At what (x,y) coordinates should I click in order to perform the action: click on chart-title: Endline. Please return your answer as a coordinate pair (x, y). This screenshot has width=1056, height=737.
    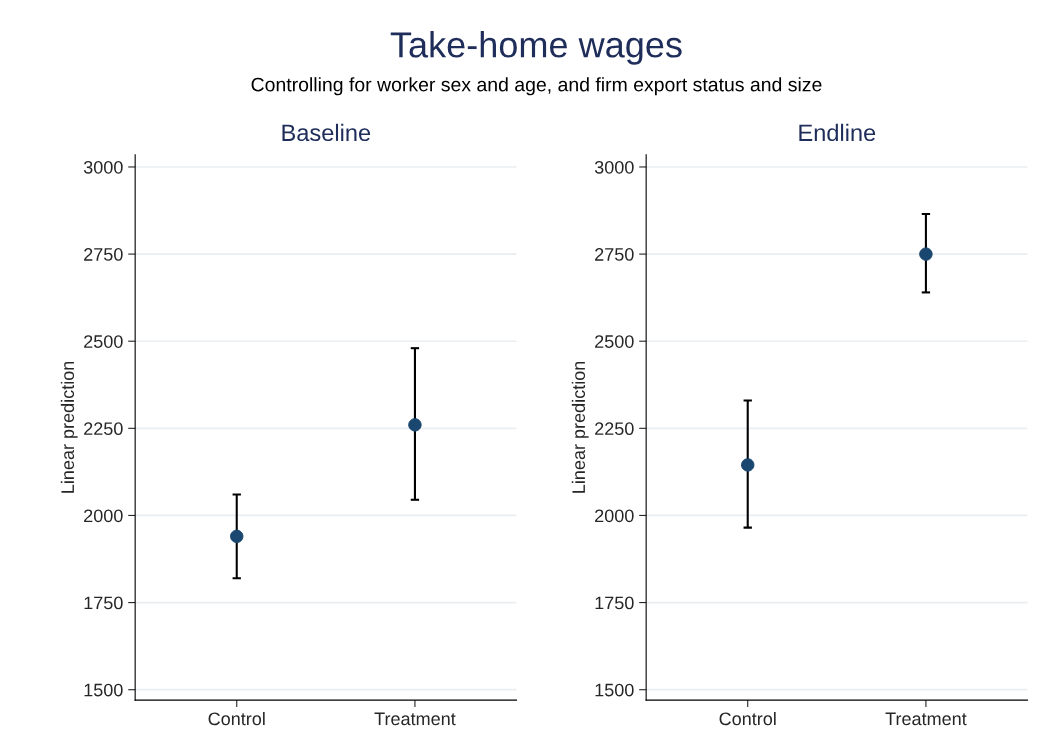
    Looking at the image, I should click on (837, 132).